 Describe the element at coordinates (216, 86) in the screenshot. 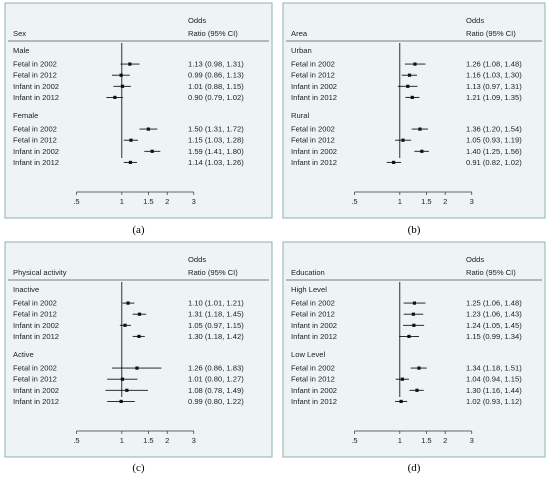

I see `ci-value-text: 1.01 (0.88, 1.15)` at that location.